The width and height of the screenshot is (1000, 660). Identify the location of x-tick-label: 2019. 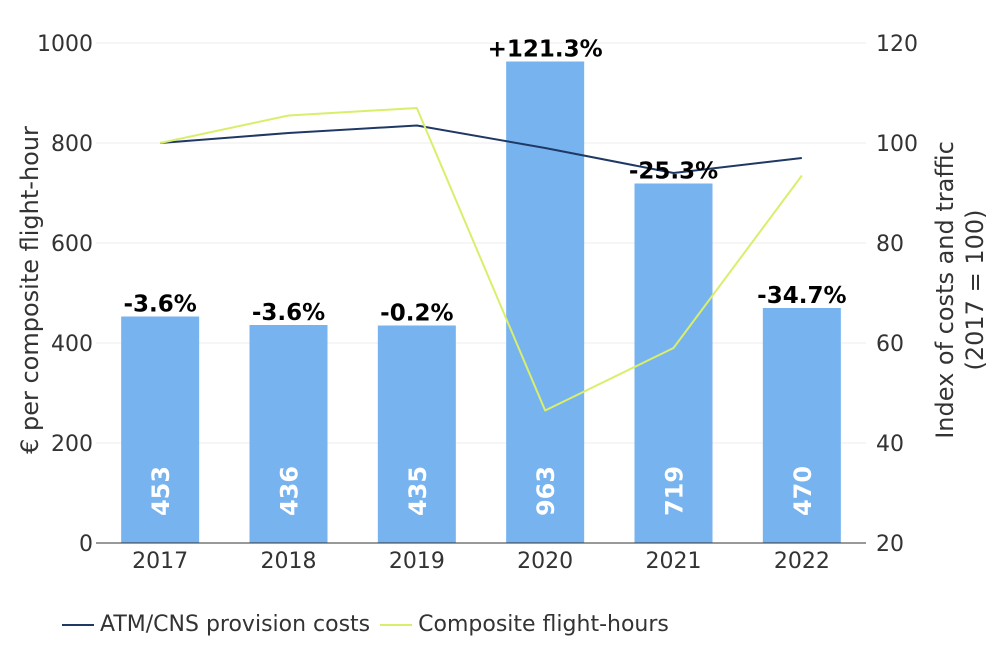
(417, 561).